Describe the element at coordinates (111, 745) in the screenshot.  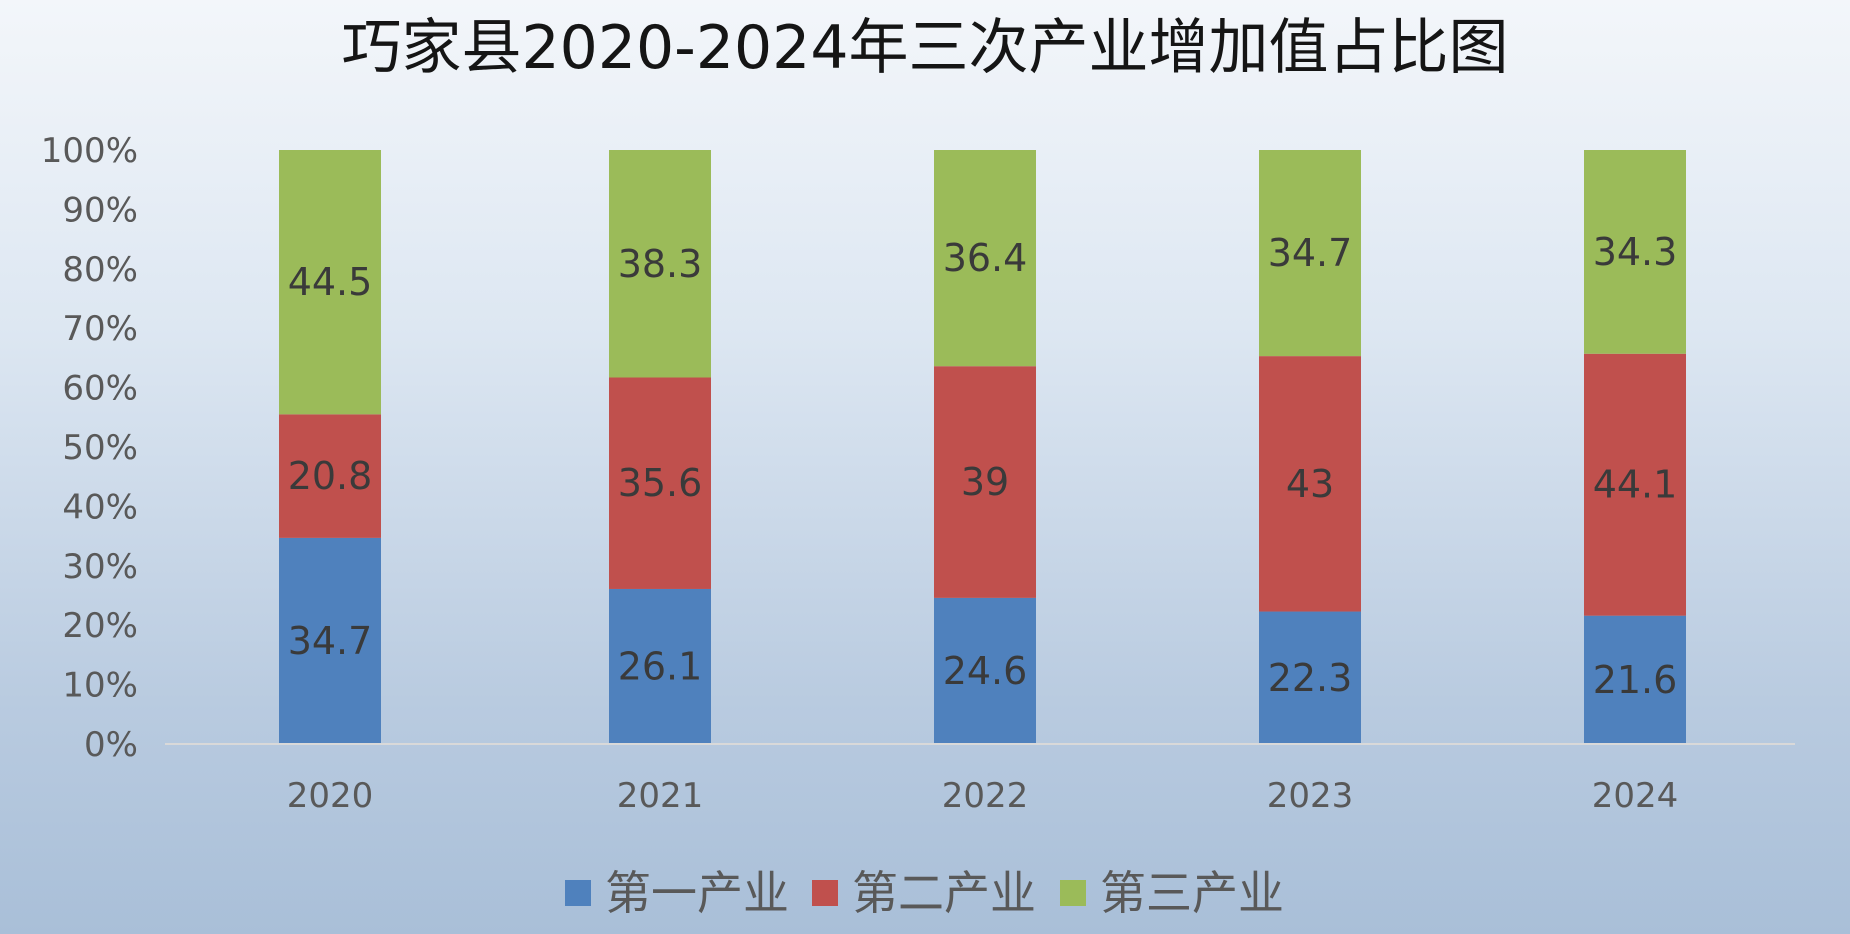
I see `y-tick-label: 0%` at that location.